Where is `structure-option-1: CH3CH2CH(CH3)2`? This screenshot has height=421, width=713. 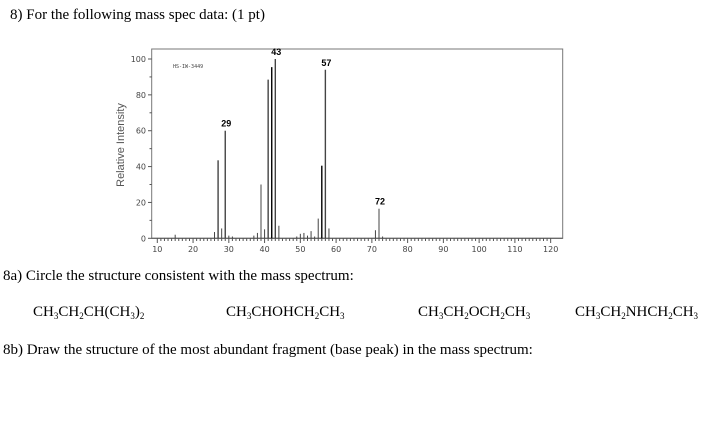 structure-option-1: CH3CH2CH(CH3)2 is located at coordinates (88, 312).